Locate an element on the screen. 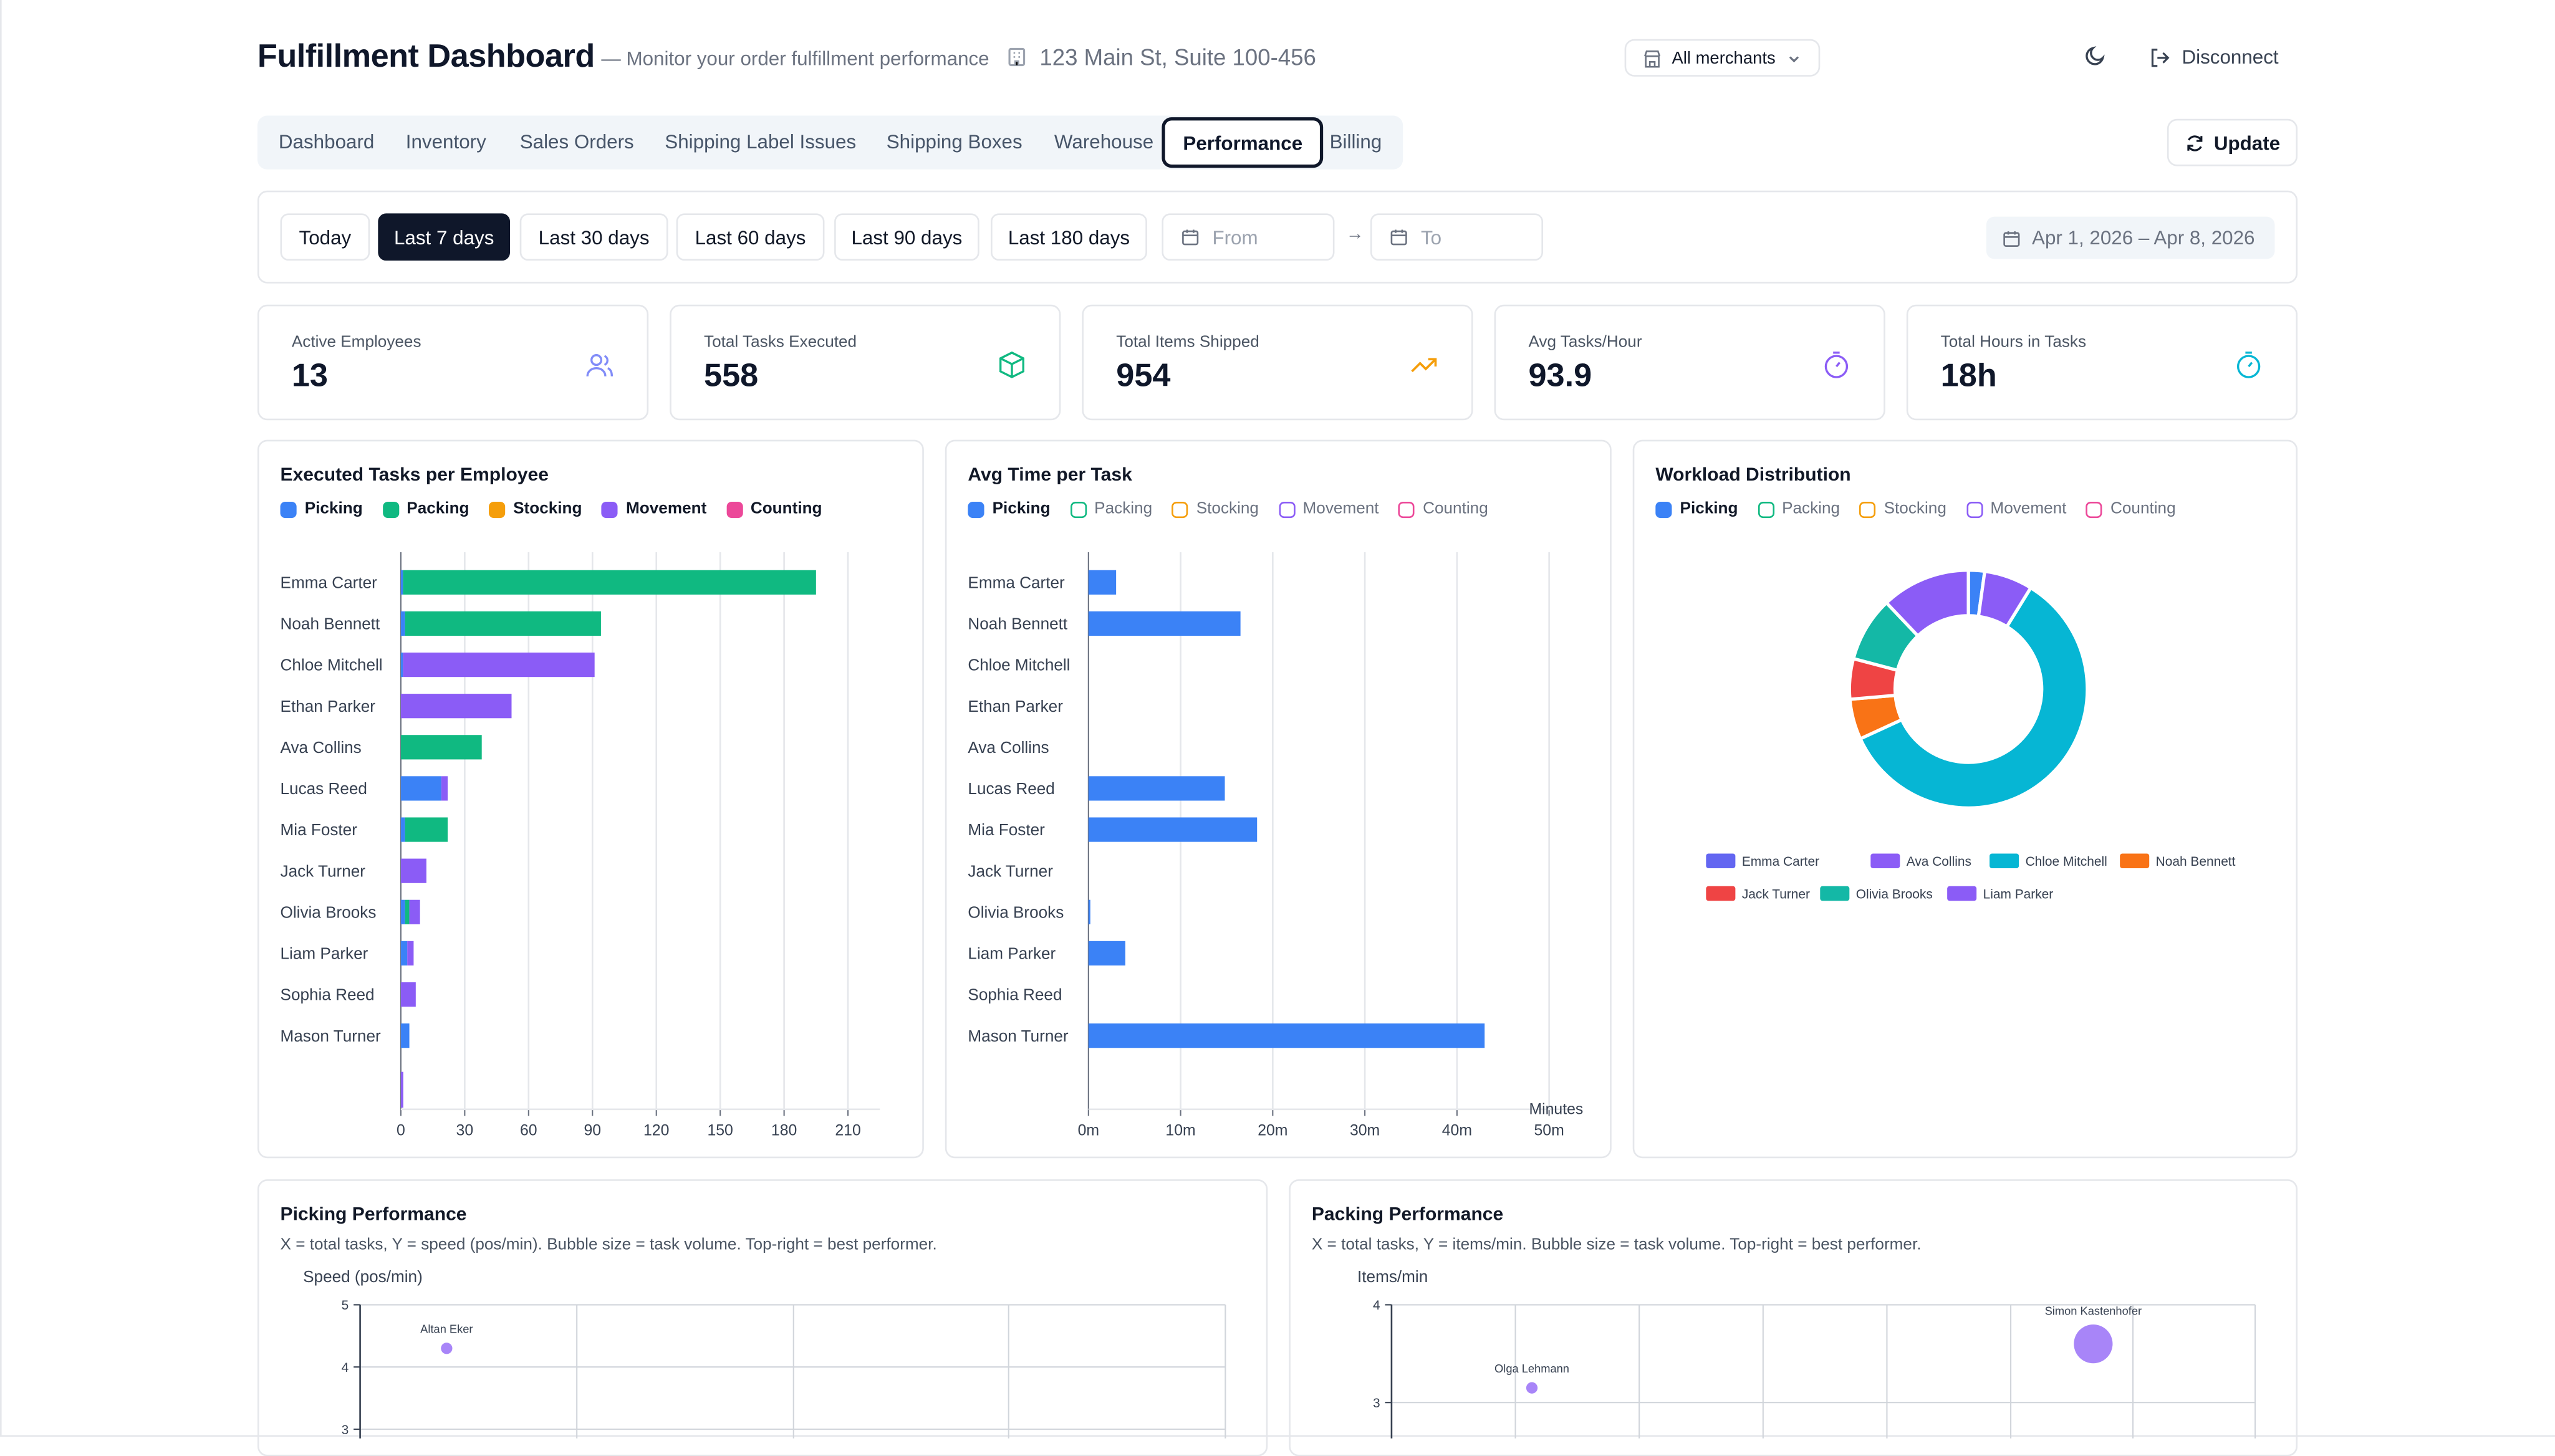 The width and height of the screenshot is (2555, 1456). legend-label: Emma Carter is located at coordinates (1780, 862).